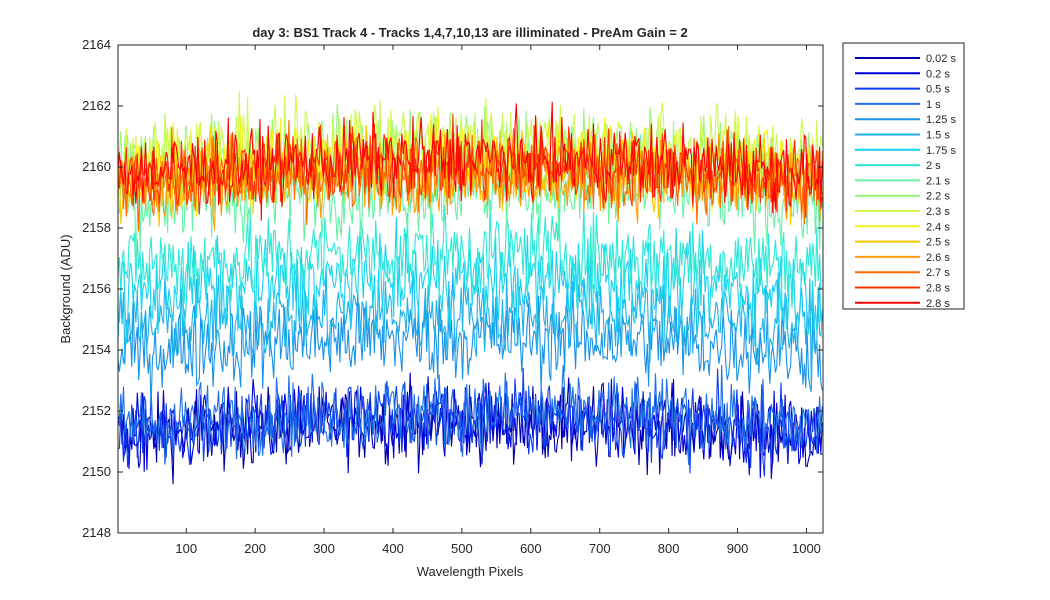 This screenshot has height=600, width=1050. What do you see at coordinates (941, 59) in the screenshot?
I see `legend-label-1: 0.02 s` at bounding box center [941, 59].